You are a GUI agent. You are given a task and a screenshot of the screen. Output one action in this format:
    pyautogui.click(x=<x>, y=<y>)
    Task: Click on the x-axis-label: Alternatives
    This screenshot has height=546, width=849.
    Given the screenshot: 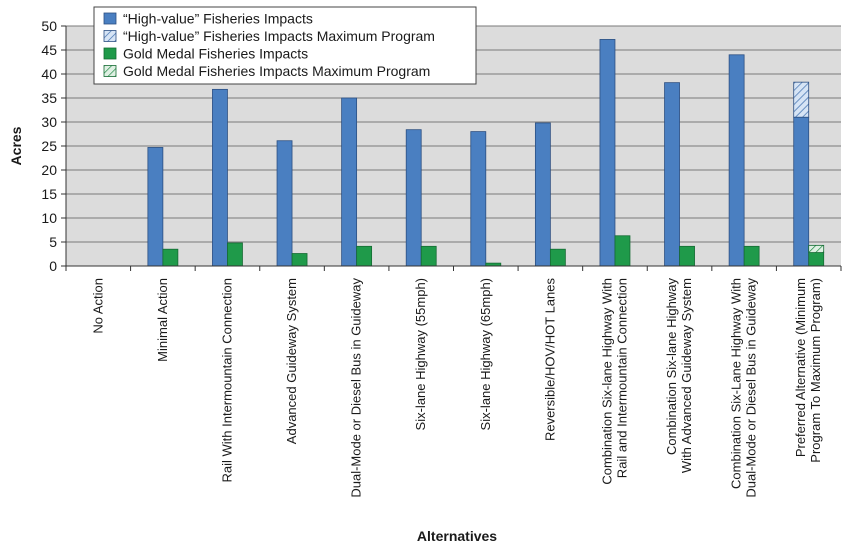 What is the action you would take?
    pyautogui.click(x=457, y=536)
    